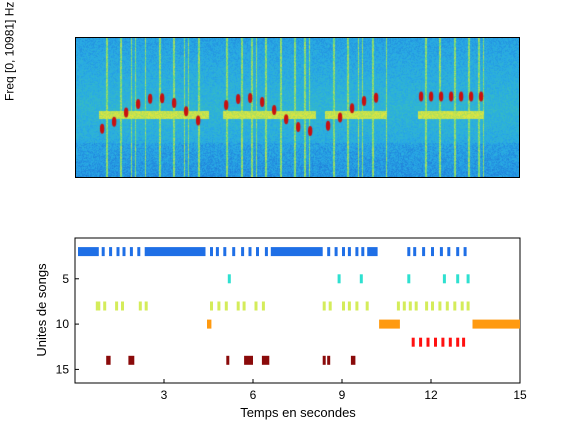 Image resolution: width=576 pixels, height=432 pixels. Describe the element at coordinates (164, 395) in the screenshot. I see `x-tick-label: 3` at that location.